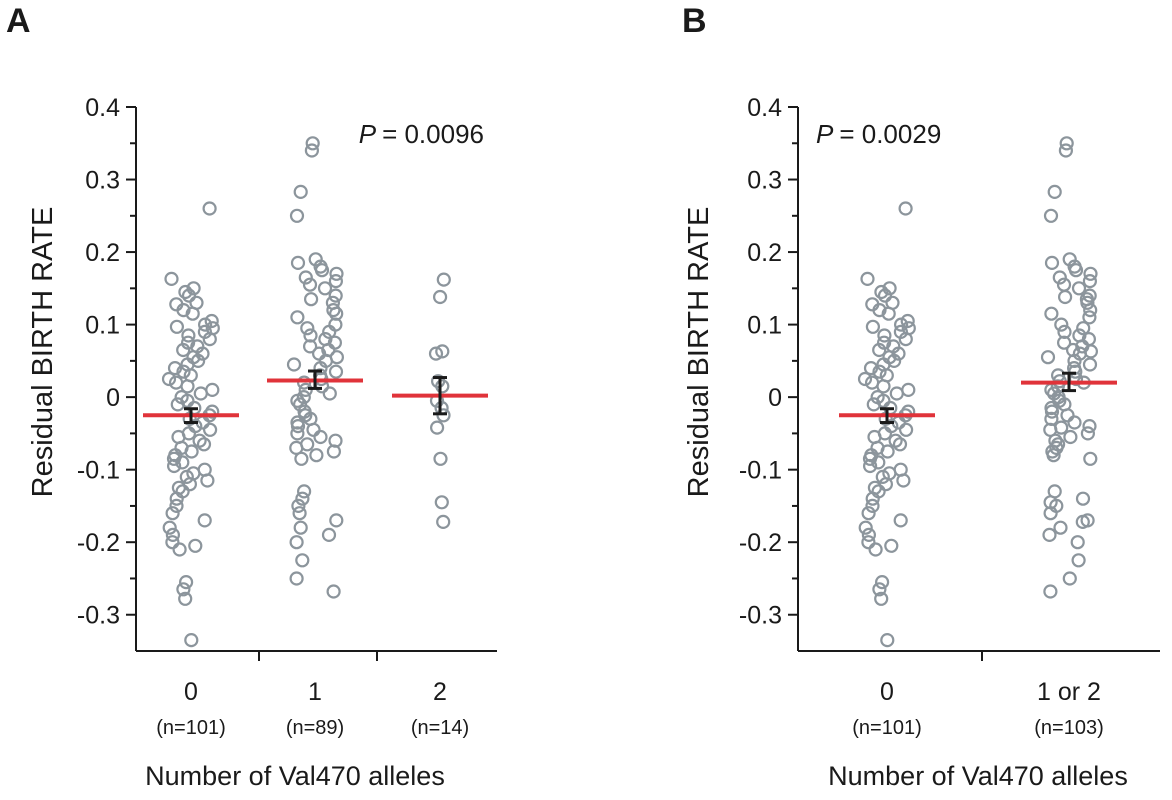 Image resolution: width=1172 pixels, height=800 pixels. What do you see at coordinates (887, 728) in the screenshot?
I see `panel-b-n-label: (n=101)` at bounding box center [887, 728].